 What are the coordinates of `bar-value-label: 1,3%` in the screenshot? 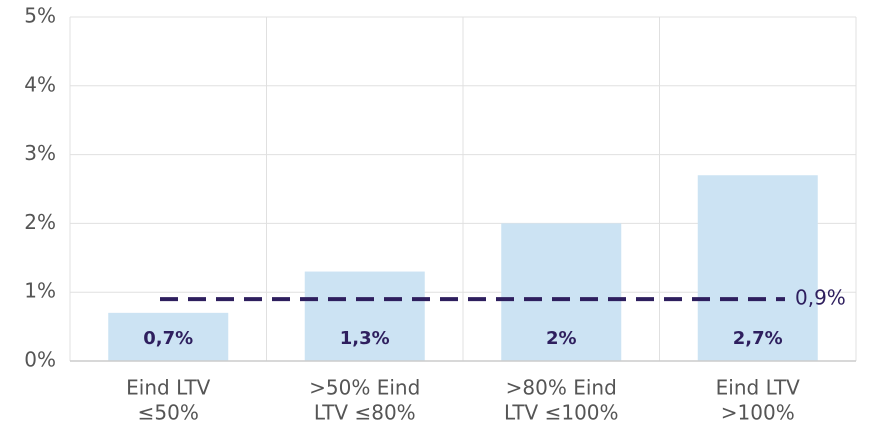 It's located at (365, 338).